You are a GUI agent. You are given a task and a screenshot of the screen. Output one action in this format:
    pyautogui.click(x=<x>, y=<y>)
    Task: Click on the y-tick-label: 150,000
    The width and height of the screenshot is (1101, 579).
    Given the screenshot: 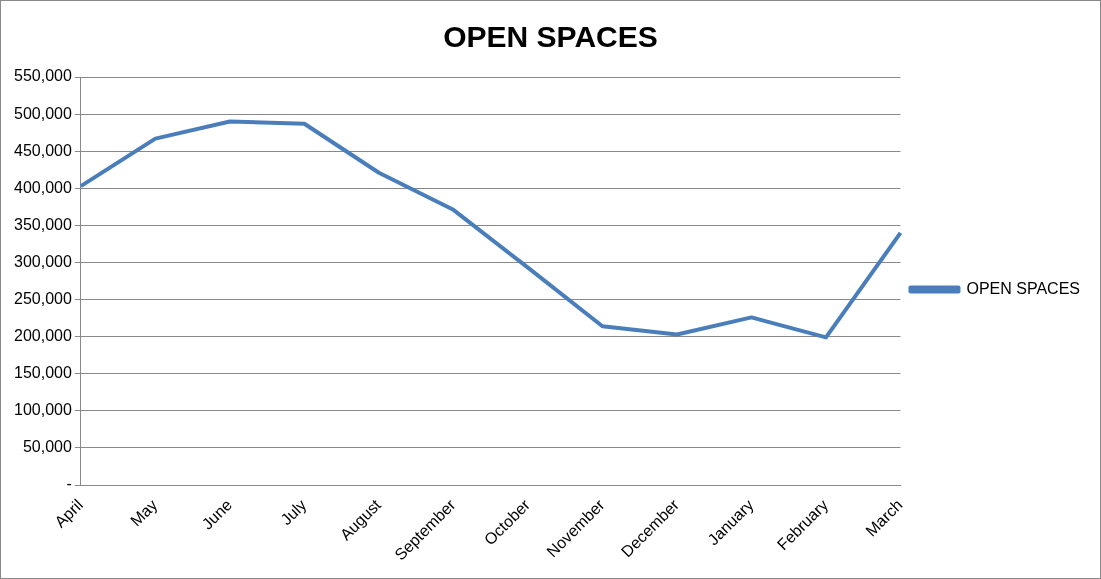 What is the action you would take?
    pyautogui.click(x=42, y=373)
    